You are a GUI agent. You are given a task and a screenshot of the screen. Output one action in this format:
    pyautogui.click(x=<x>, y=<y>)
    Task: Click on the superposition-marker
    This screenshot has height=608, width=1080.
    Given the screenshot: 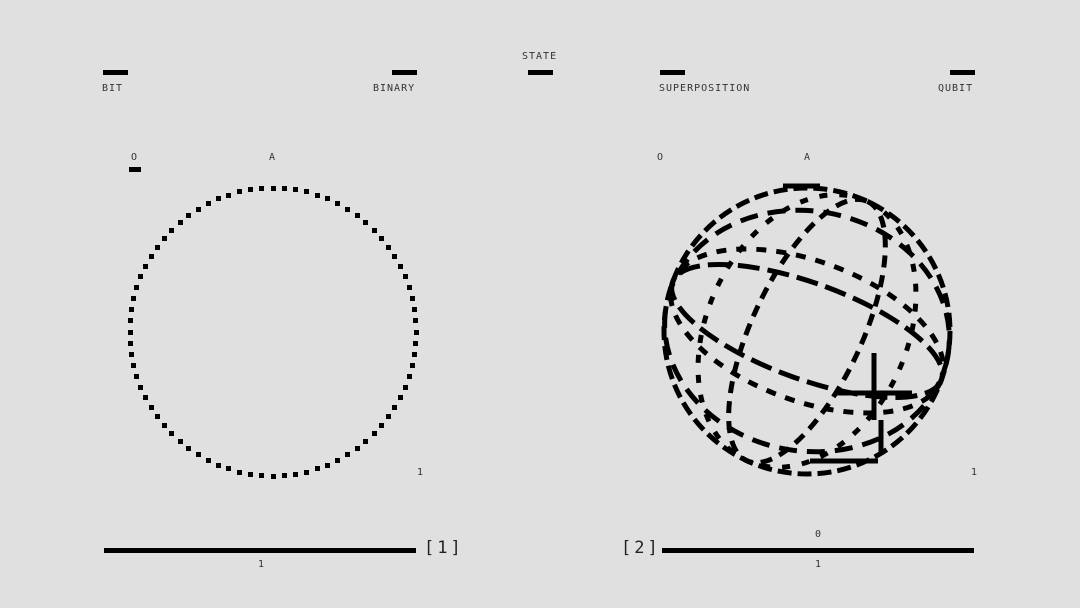 What is the action you would take?
    pyautogui.click(x=672, y=72)
    